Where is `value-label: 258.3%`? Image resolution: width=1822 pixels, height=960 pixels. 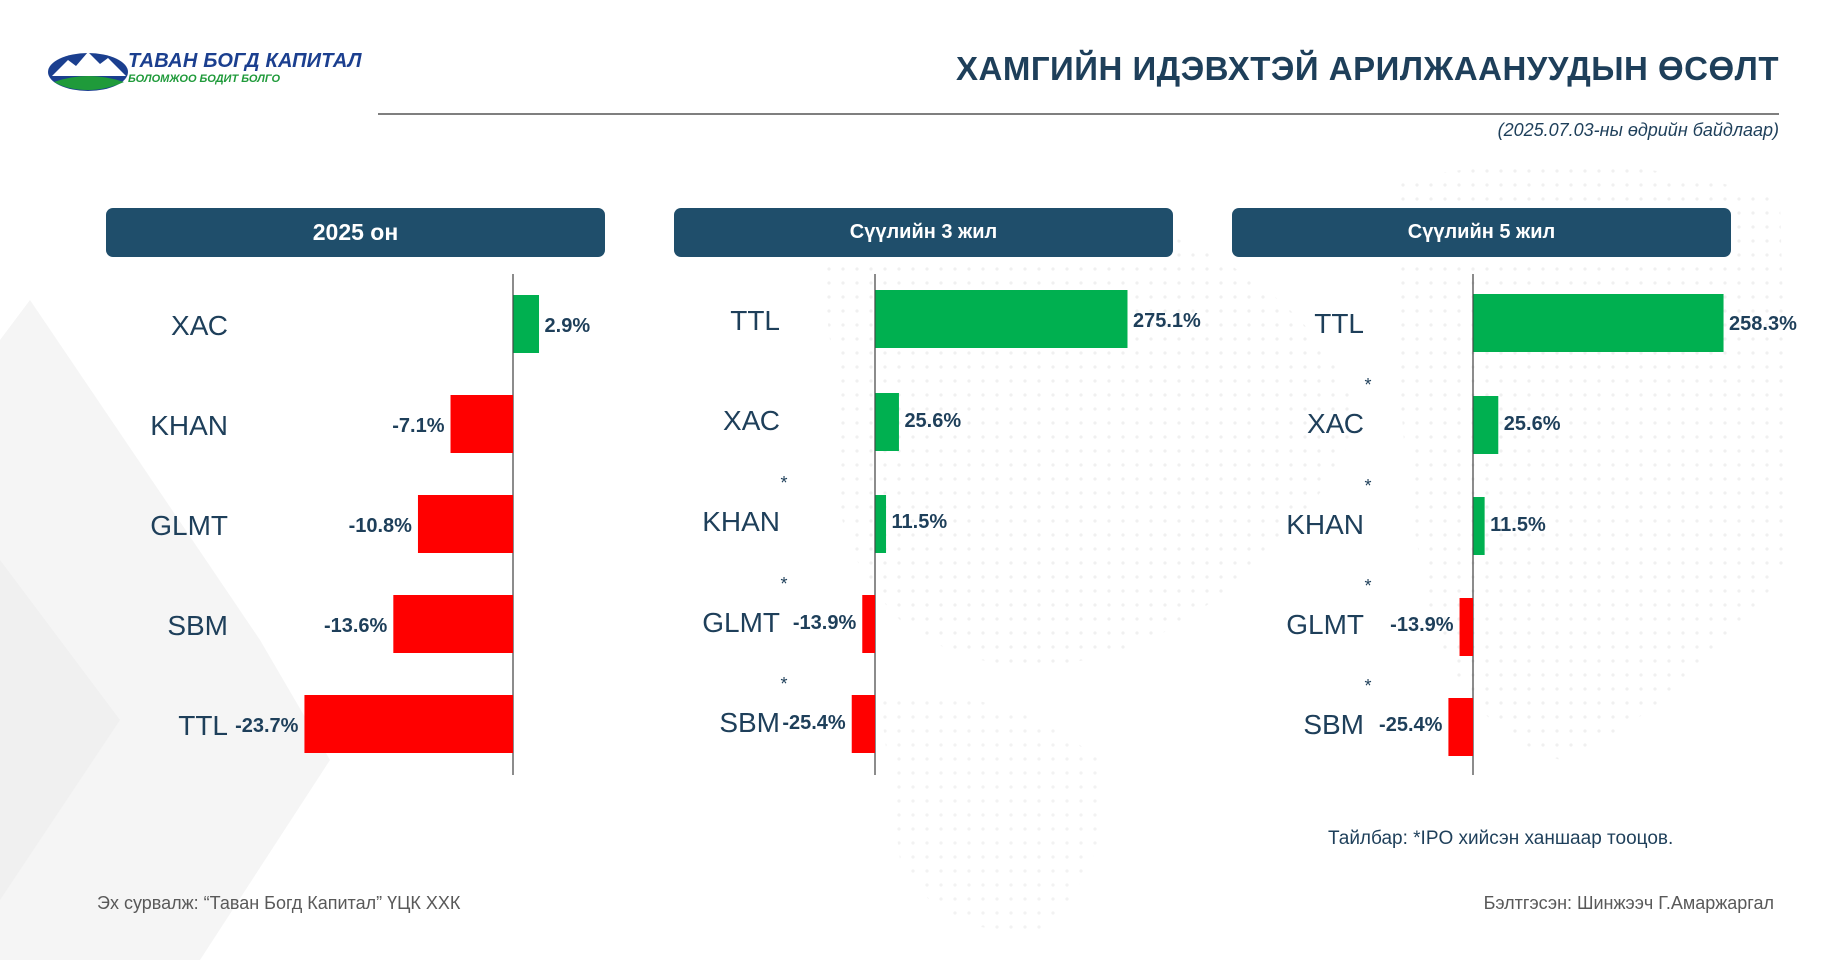
value-label: 258.3% is located at coordinates (1763, 324).